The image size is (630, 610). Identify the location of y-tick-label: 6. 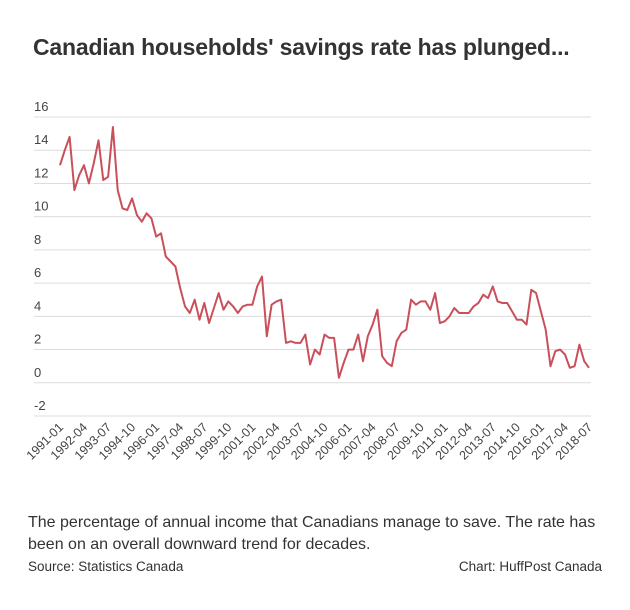
(37, 272).